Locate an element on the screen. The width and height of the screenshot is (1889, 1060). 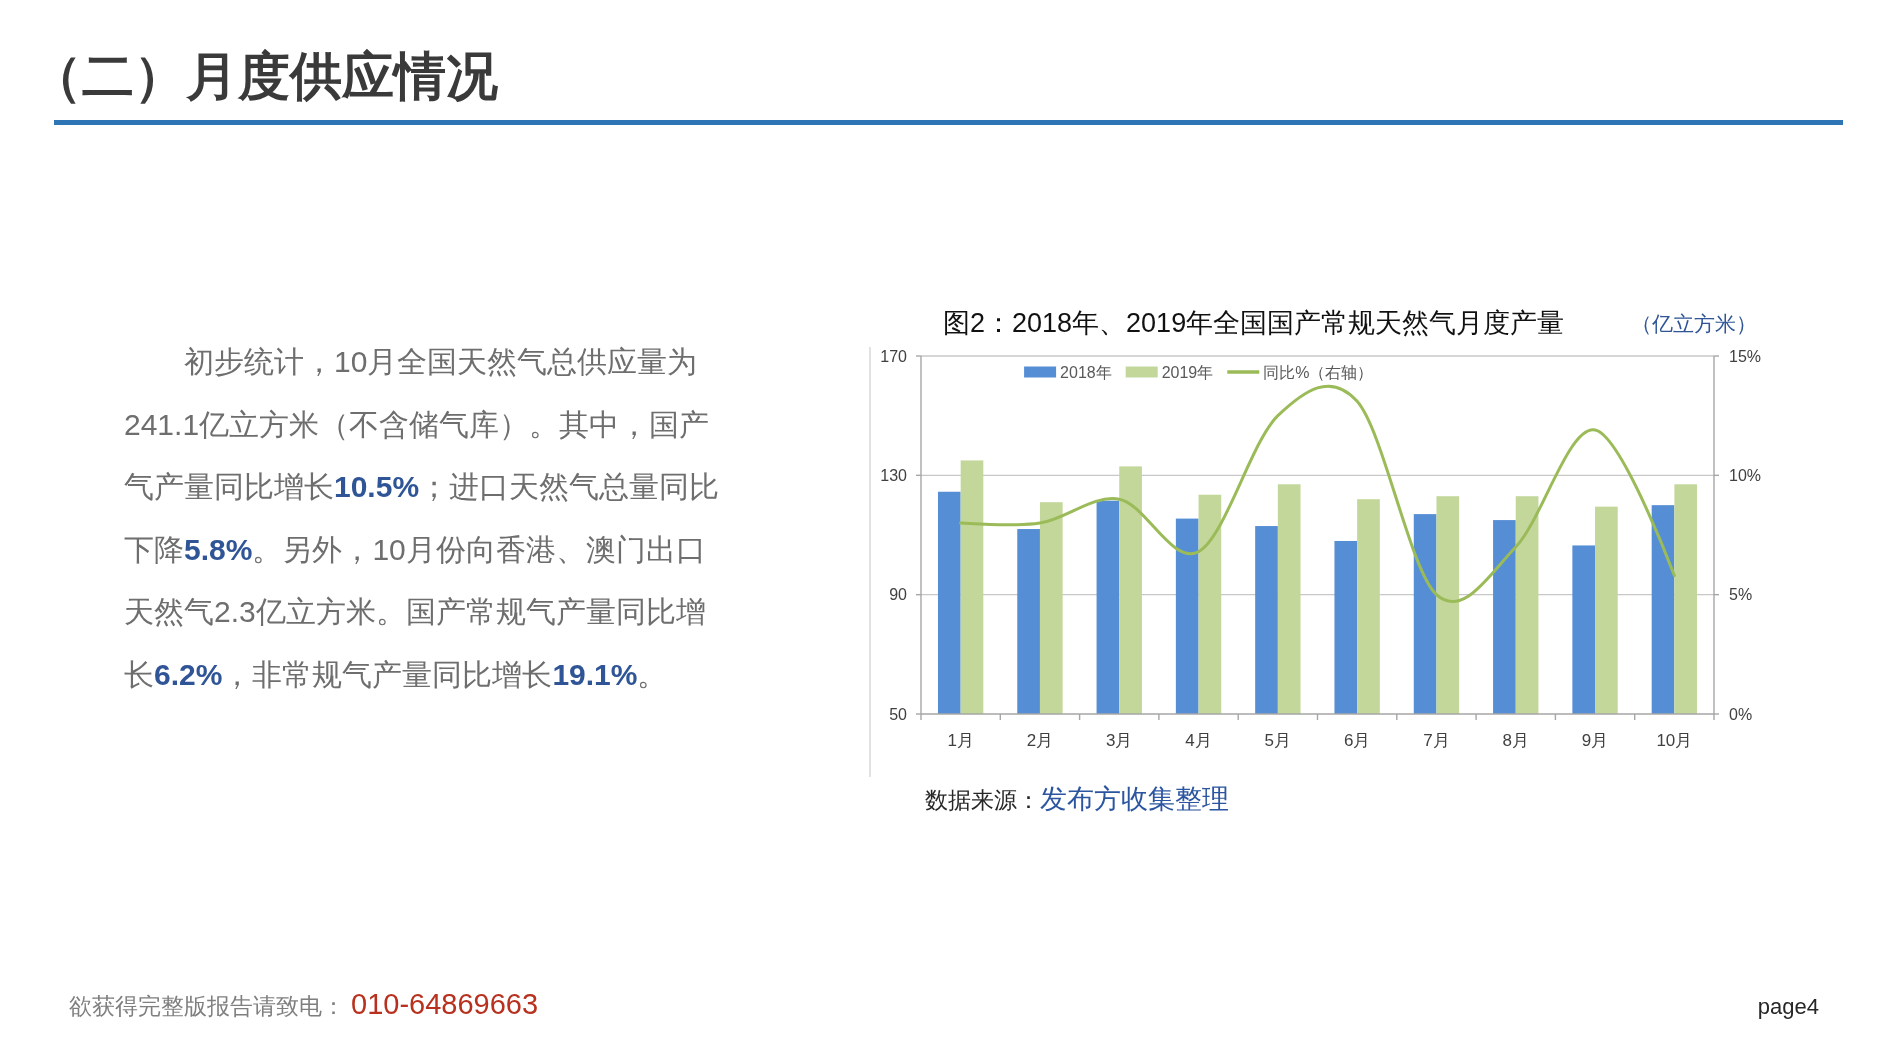
y-tick-label: 90 is located at coordinates (898, 595).